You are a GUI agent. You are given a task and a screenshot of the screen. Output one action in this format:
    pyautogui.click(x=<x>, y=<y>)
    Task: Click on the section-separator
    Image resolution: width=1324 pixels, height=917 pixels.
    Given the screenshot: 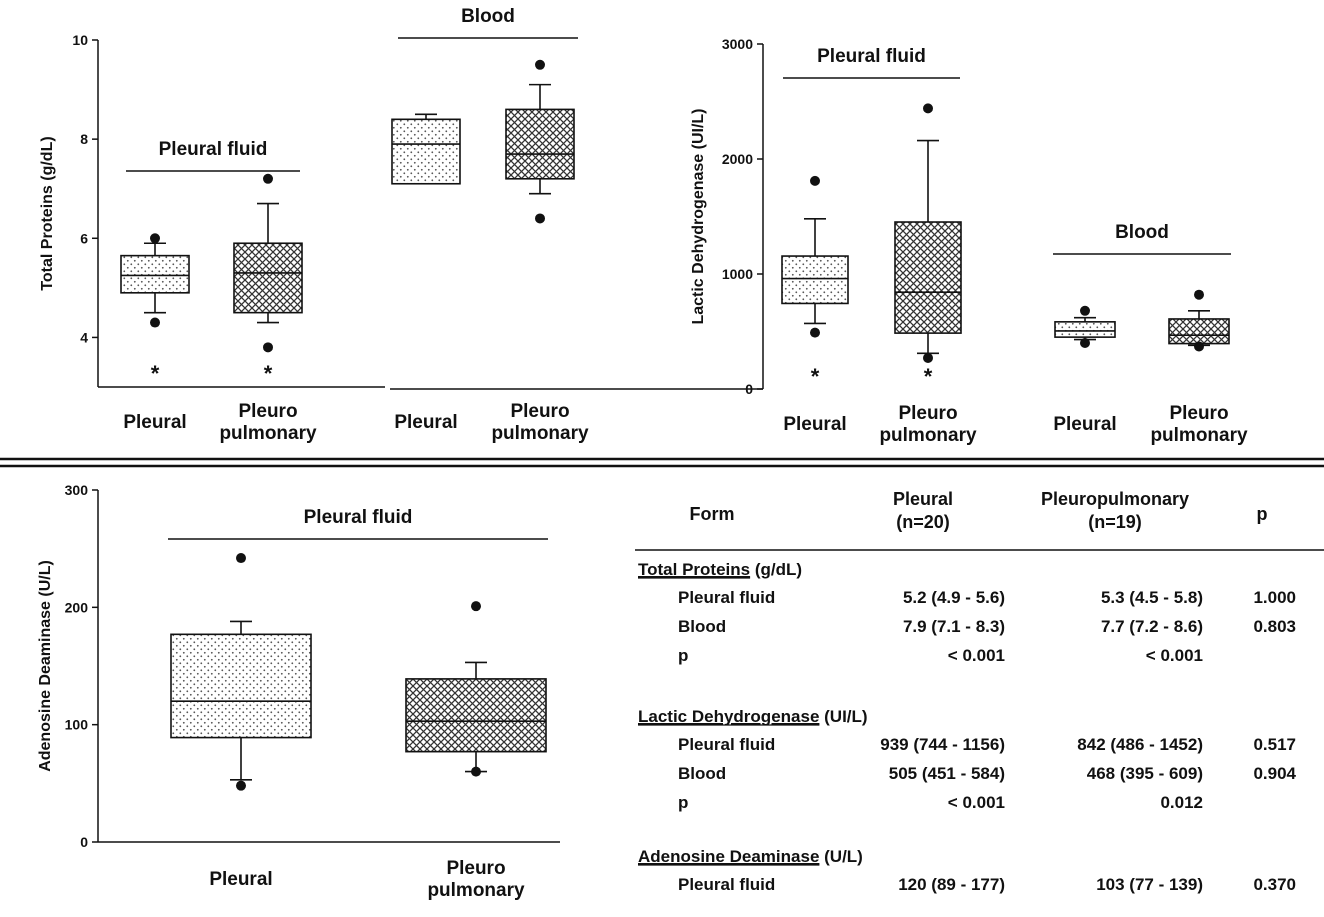 What is the action you would take?
    pyautogui.click(x=662, y=462)
    